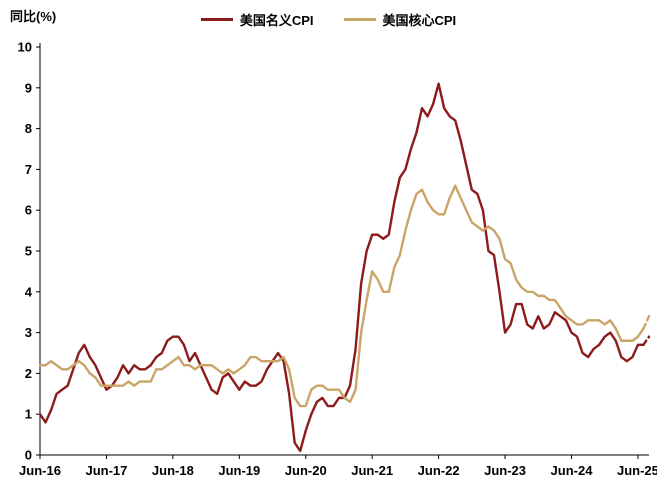  Describe the element at coordinates (306, 470) in the screenshot. I see `x-tick-label: Jun-20` at that location.